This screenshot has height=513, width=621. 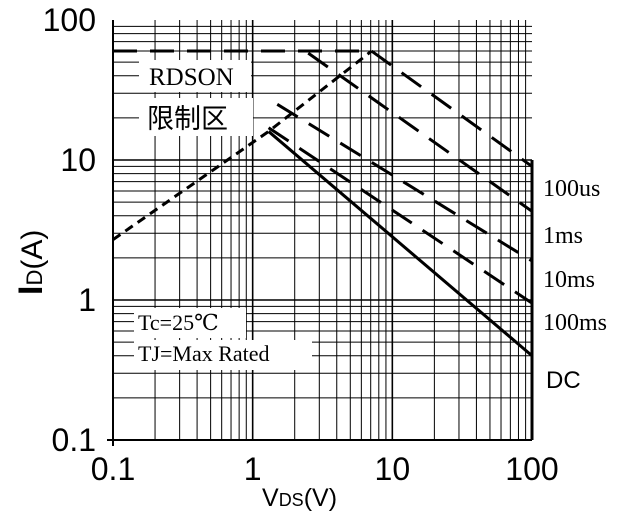 I want to click on series-10ms, so click(x=404, y=183).